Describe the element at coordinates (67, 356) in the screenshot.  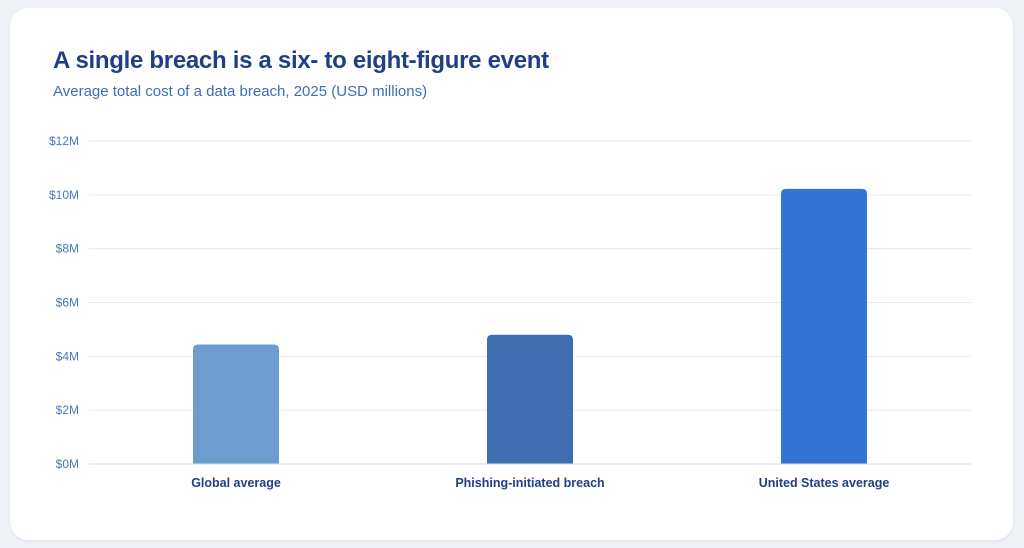
I see `y-tick-label: $4M` at that location.